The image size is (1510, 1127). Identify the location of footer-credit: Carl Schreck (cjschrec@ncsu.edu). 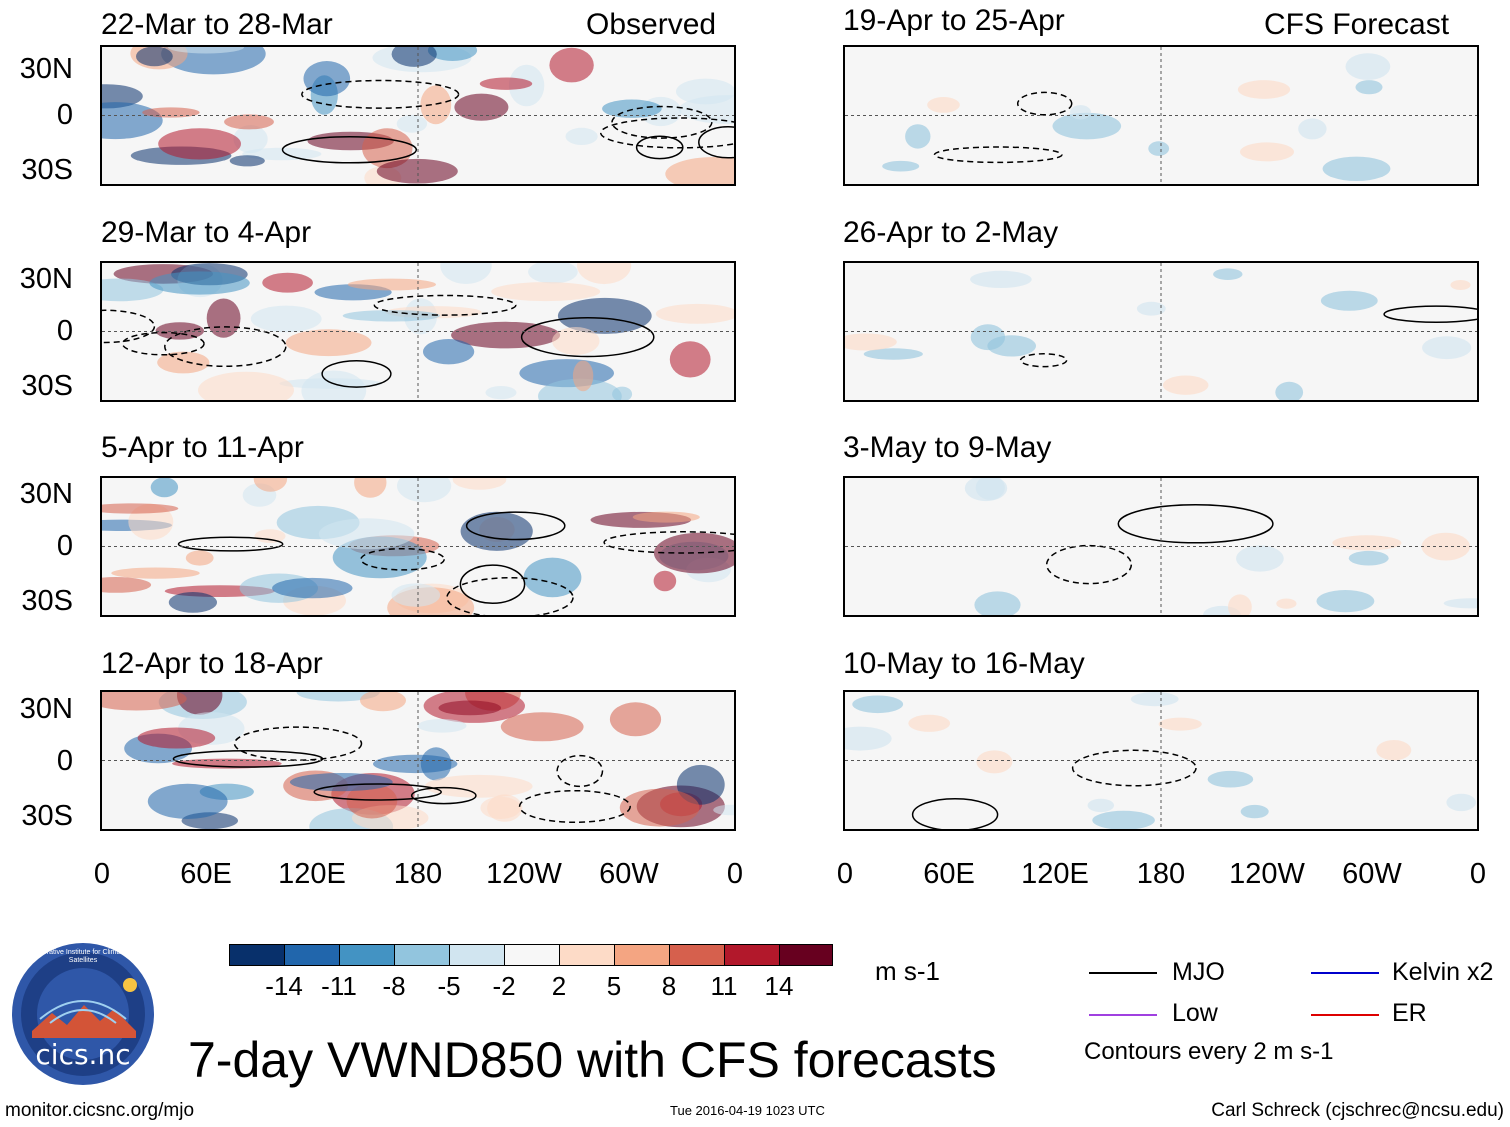
(1357, 1110).